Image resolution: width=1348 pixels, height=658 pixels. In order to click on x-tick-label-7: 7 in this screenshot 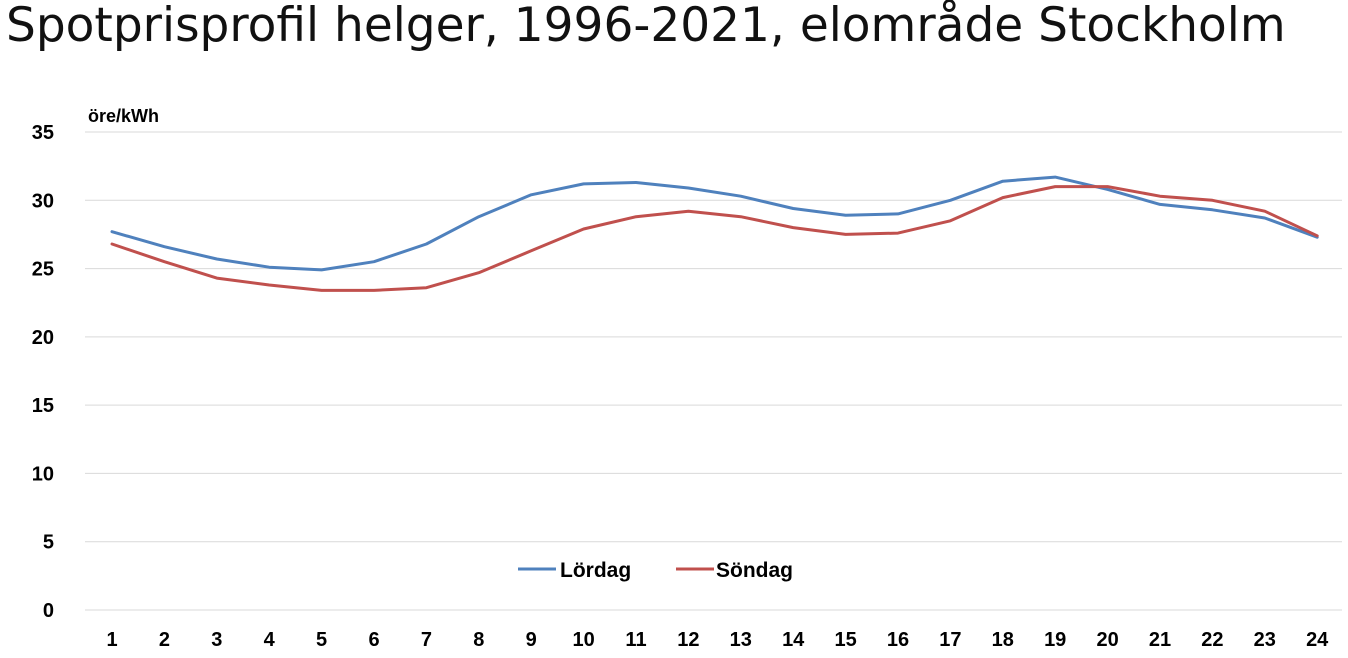, I will do `click(426, 640)`.